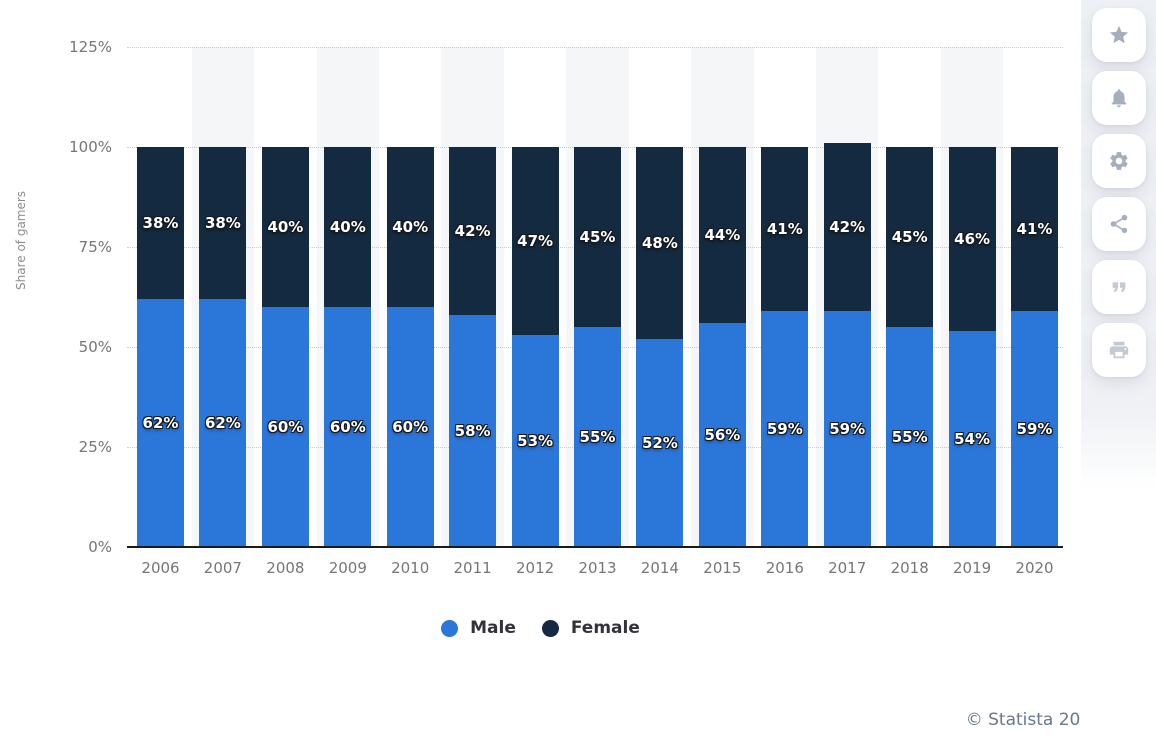 Image resolution: width=1156 pixels, height=742 pixels. I want to click on bar-segment-male-2020: 59%, so click(1034, 429).